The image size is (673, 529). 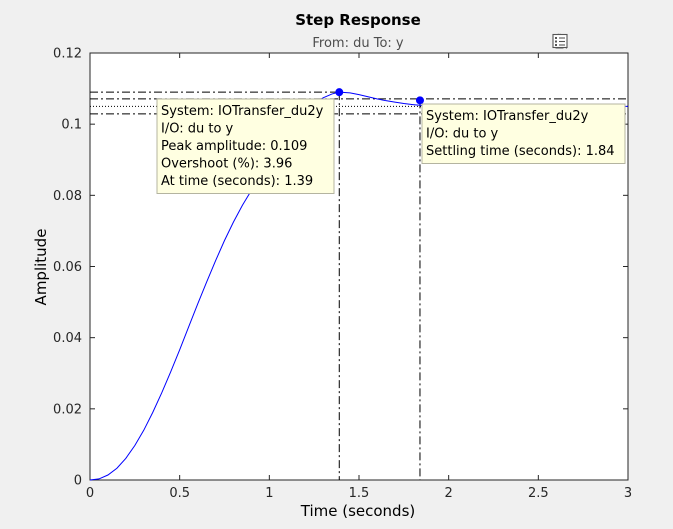 I want to click on x-tick-label: 0, so click(x=90, y=493).